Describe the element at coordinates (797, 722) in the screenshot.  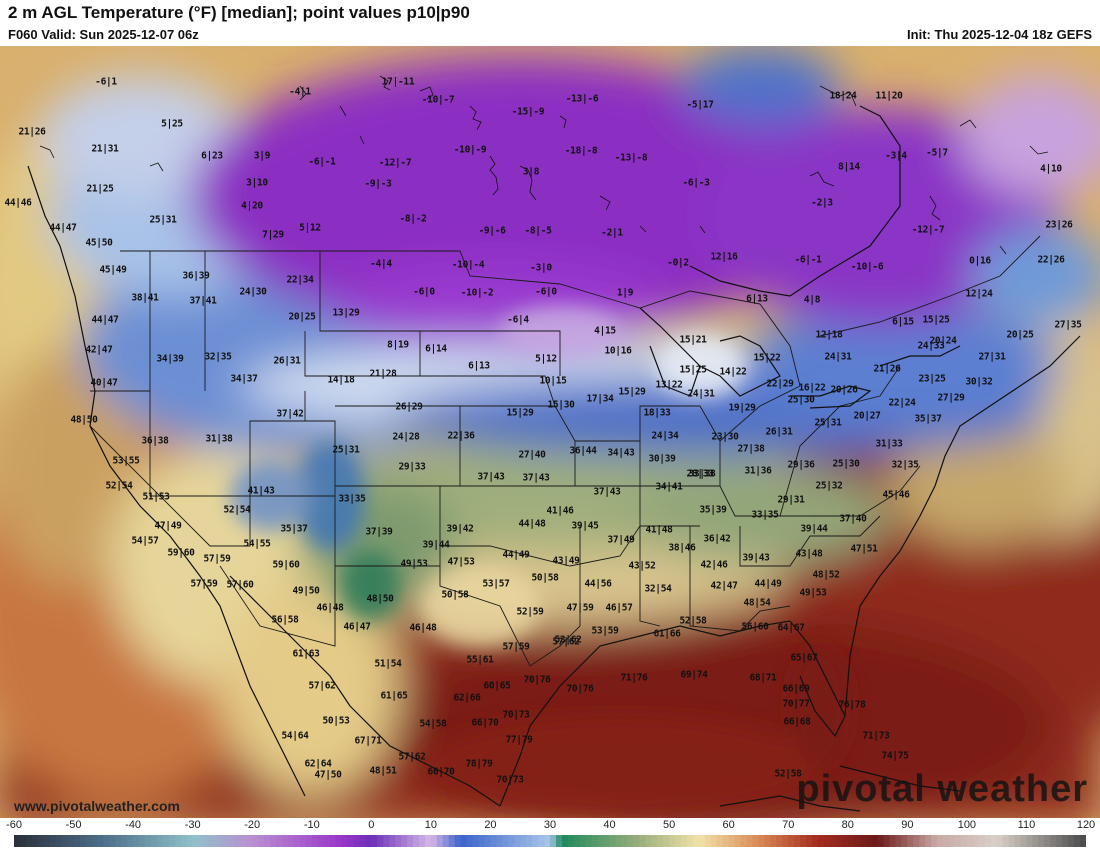
I see `point-value-label: 66|68` at that location.